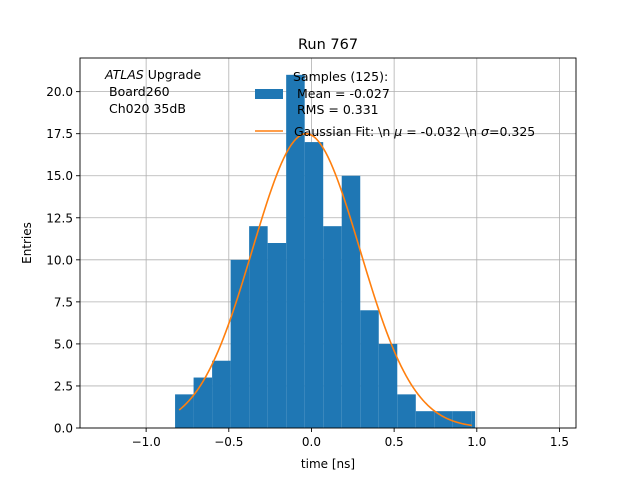  I want to click on legend-samples-line1: Samples (125):, so click(340, 76).